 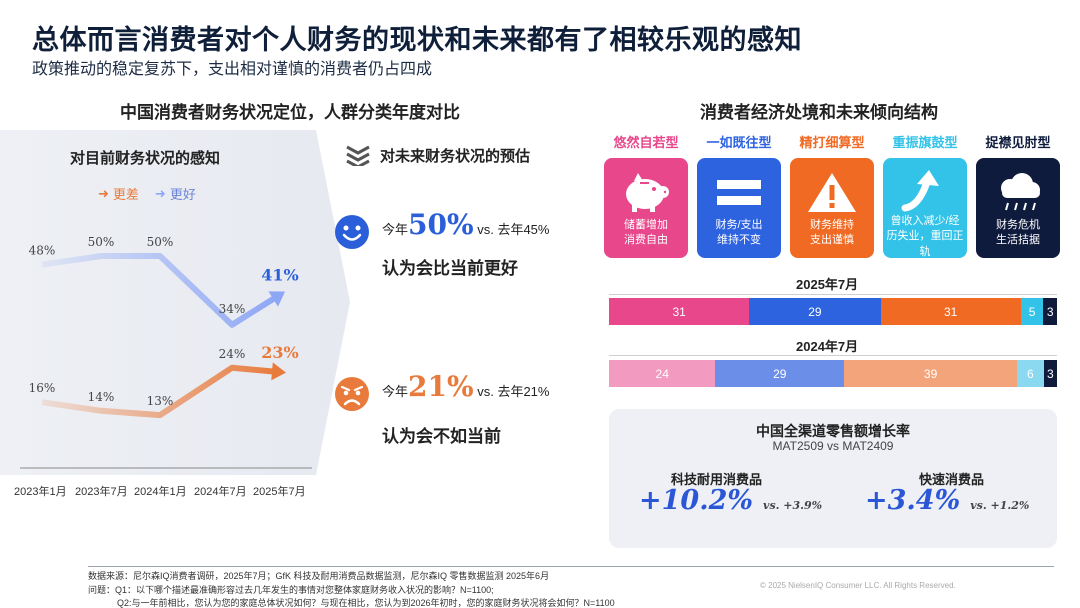 I want to click on data-label: 16%, so click(x=42, y=388).